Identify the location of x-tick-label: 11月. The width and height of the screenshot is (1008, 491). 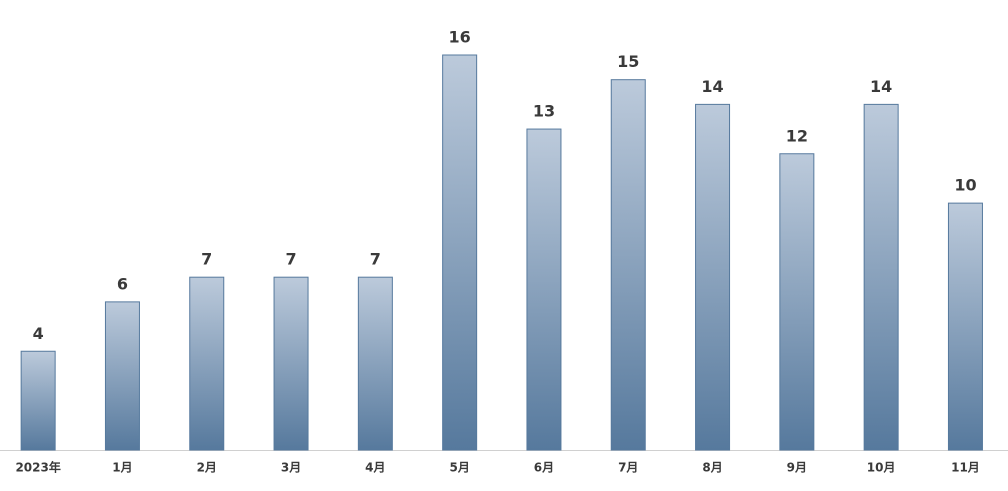
(965, 468).